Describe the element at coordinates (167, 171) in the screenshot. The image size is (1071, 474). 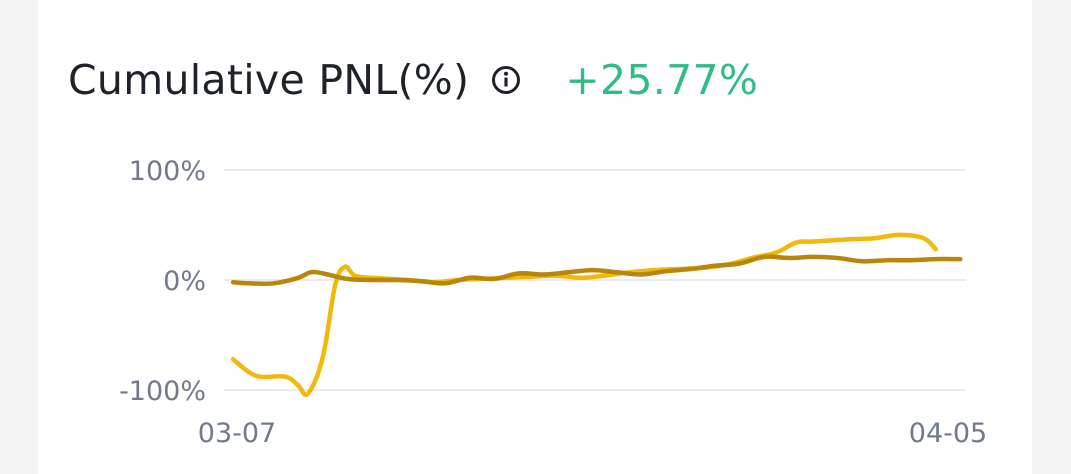
I see `y-tick-label: 100%` at that location.